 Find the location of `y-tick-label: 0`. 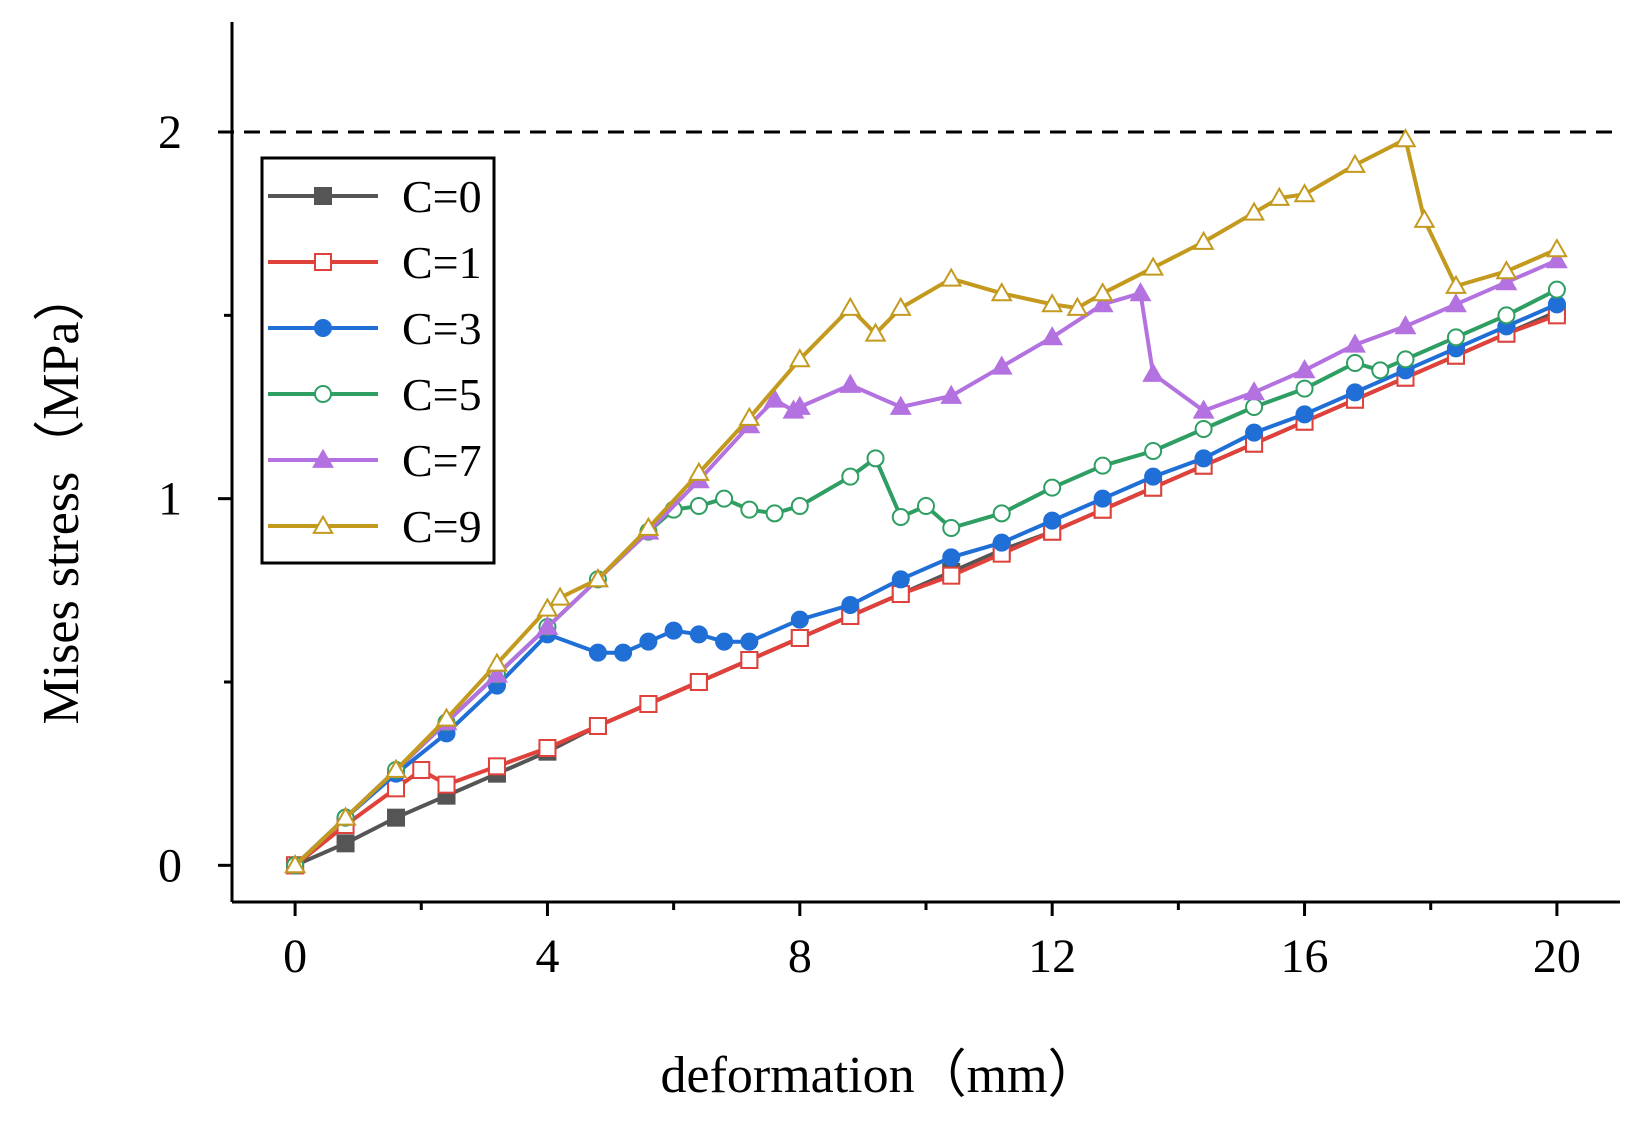

y-tick-label: 0 is located at coordinates (170, 865).